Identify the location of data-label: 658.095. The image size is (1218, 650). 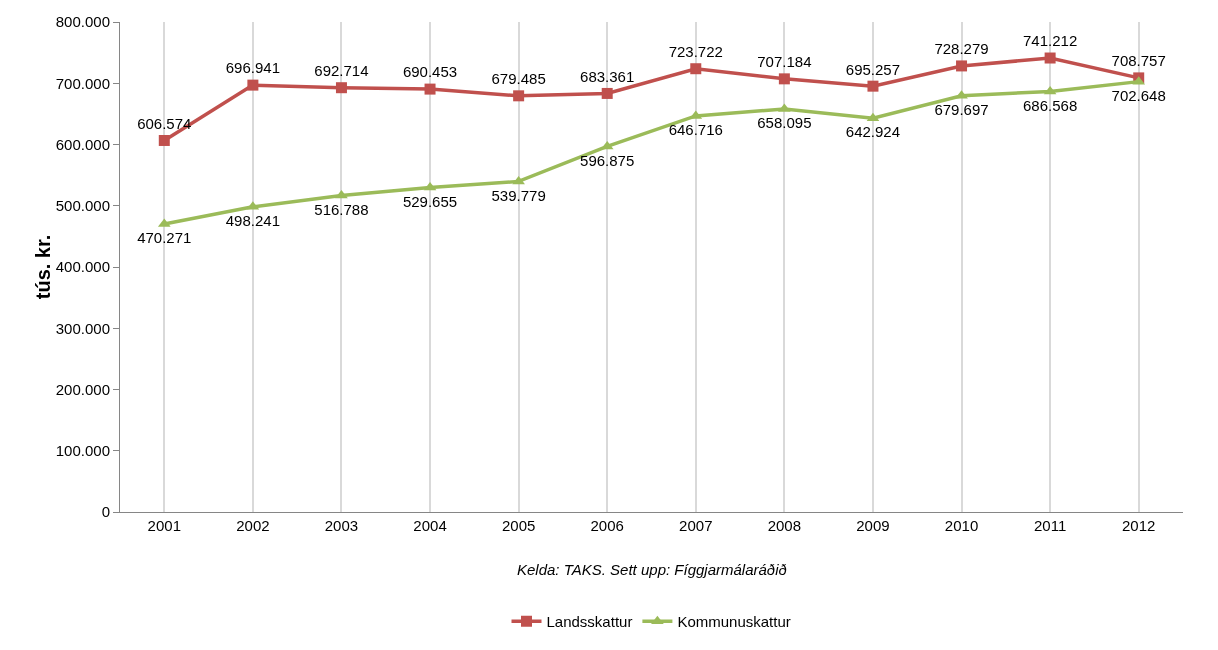
(784, 123).